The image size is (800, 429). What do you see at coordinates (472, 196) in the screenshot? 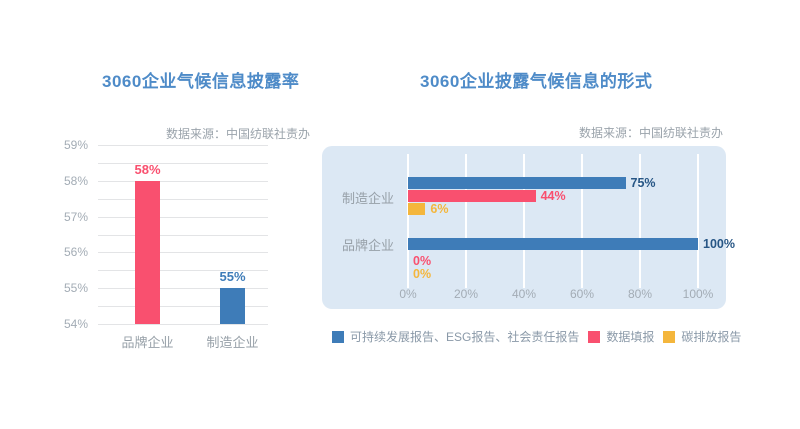
I see `bar-制造企业-series1` at bounding box center [472, 196].